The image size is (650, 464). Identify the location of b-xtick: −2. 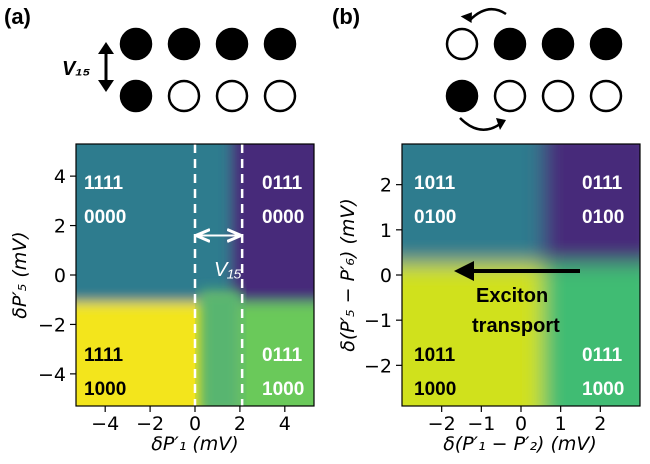
(442, 424).